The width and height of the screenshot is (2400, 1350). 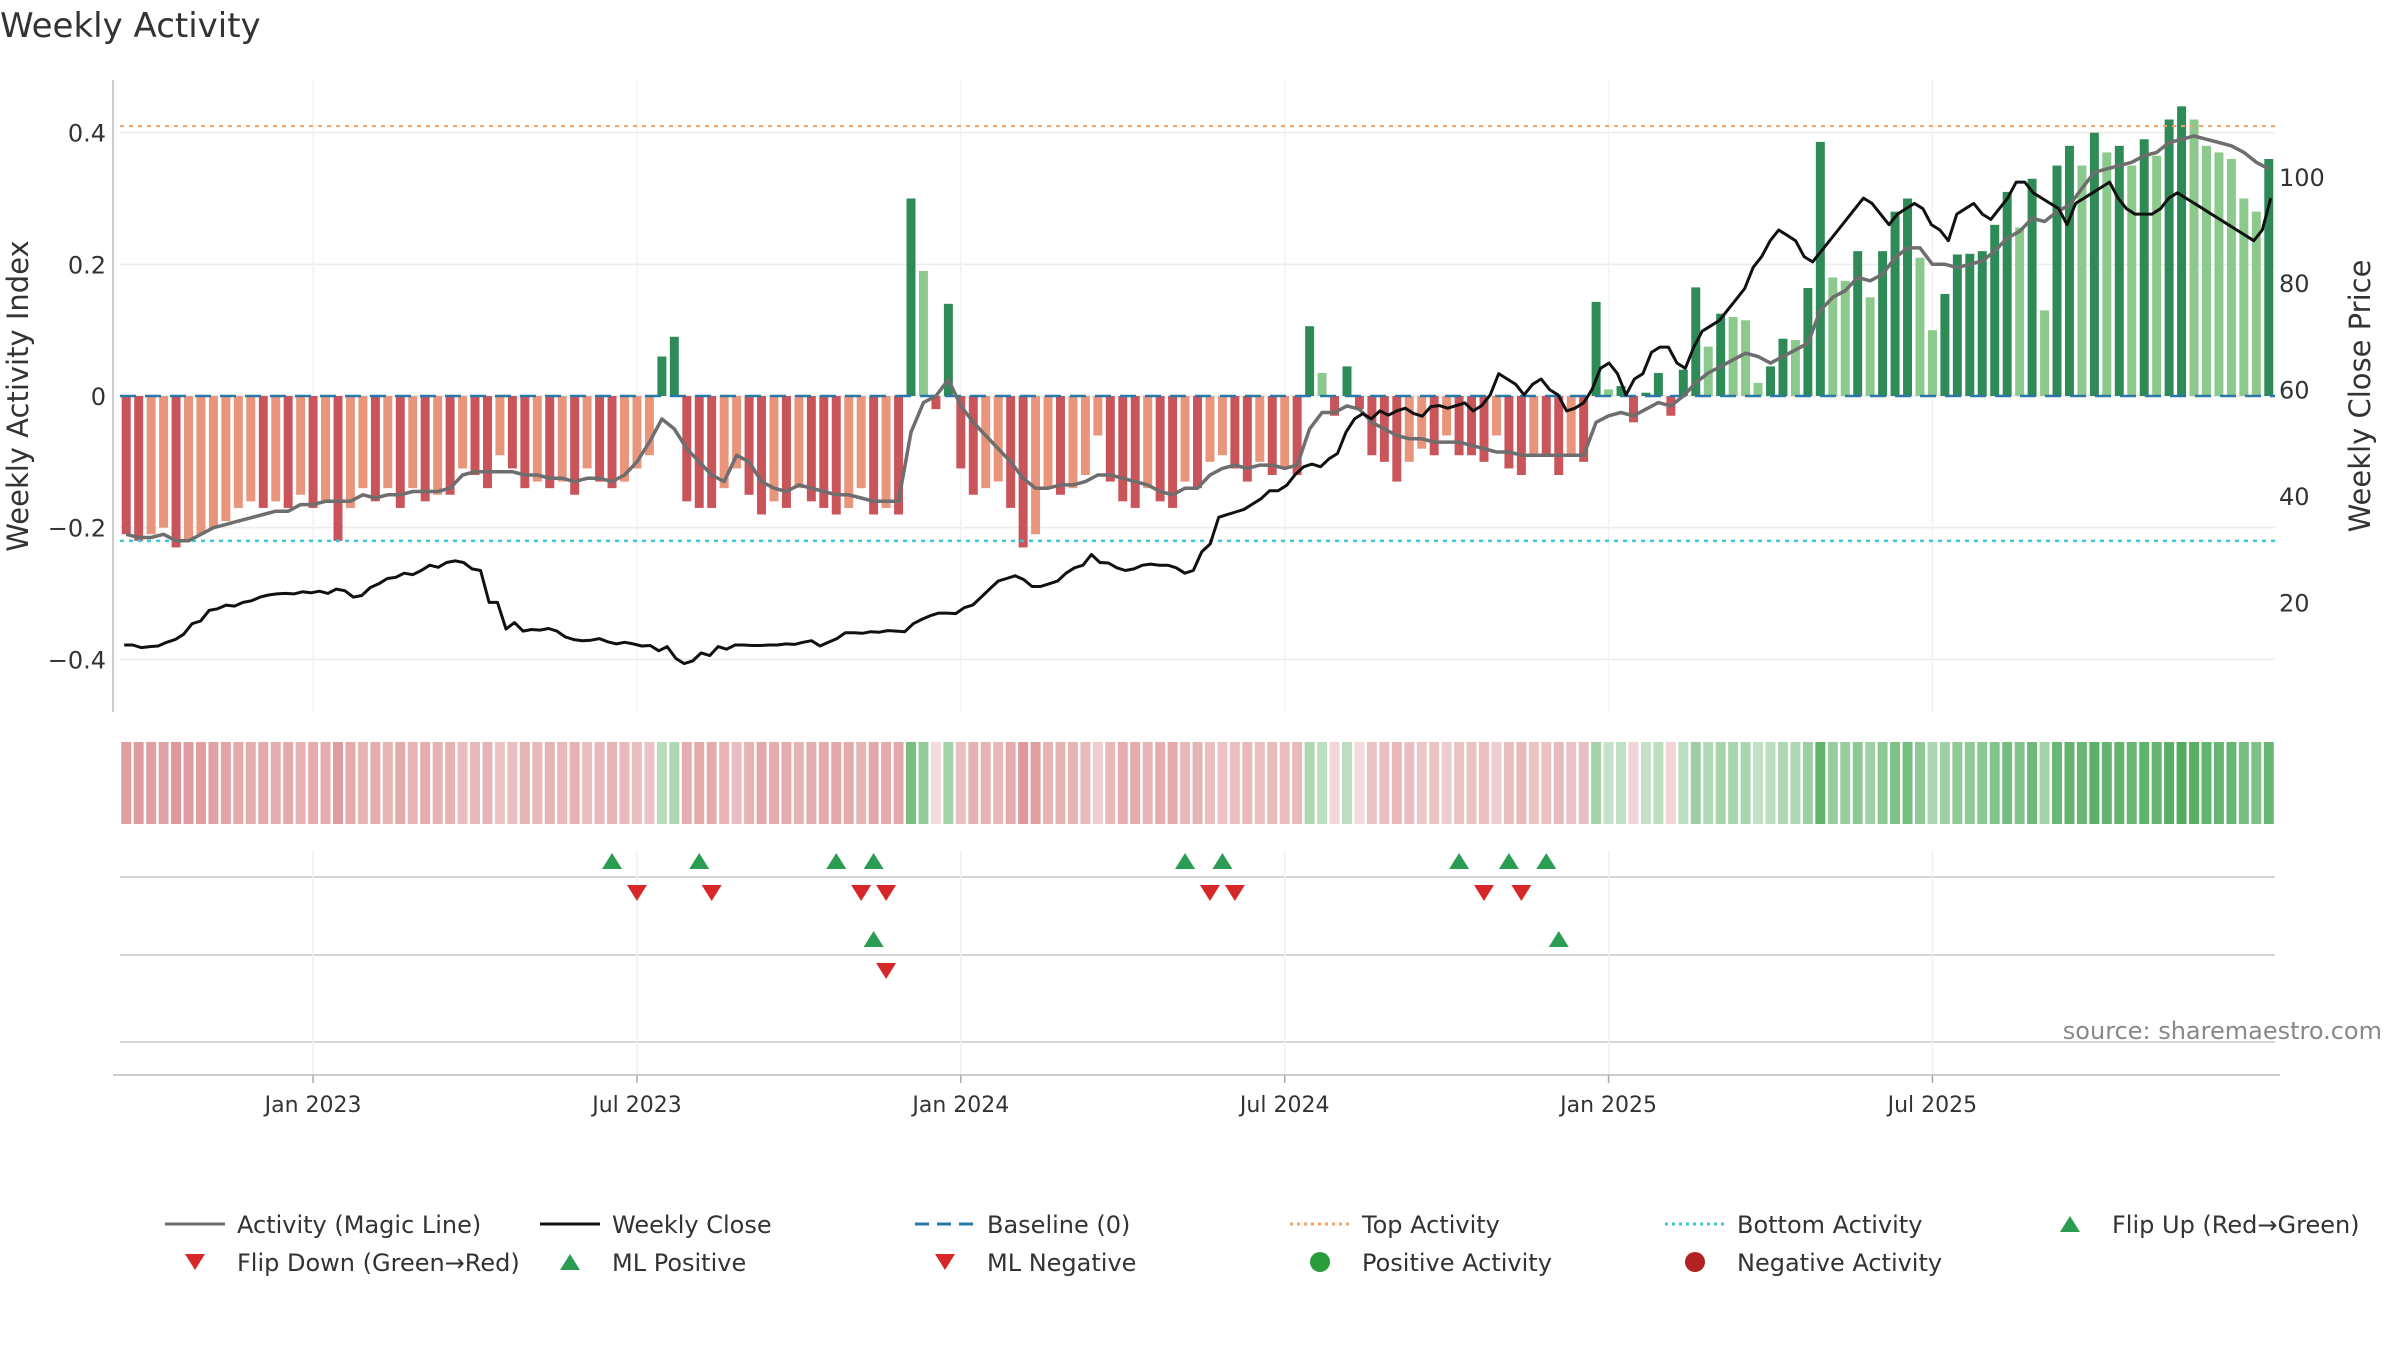 I want to click on flip-down-marker, so click(x=1521, y=893).